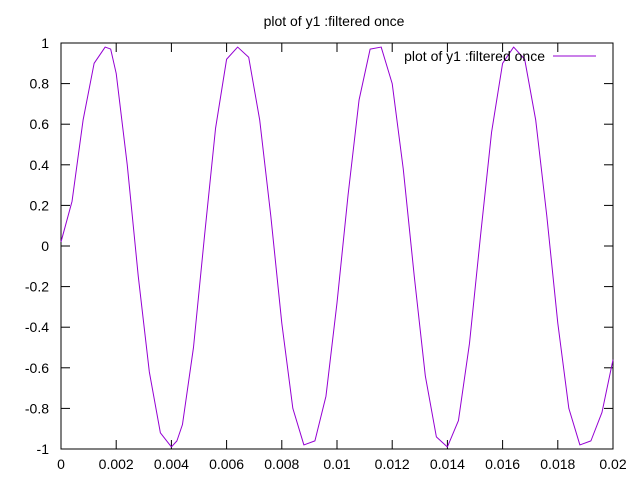 The image size is (640, 480). What do you see at coordinates (37, 408) in the screenshot?
I see `y-tick-label: -0.8` at bounding box center [37, 408].